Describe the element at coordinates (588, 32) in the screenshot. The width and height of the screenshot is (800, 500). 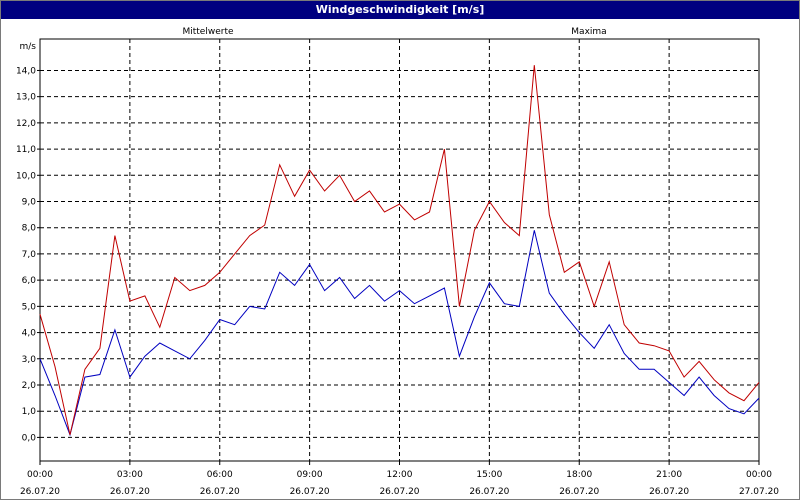
I see `legend-label-maxima: Maxima` at that location.